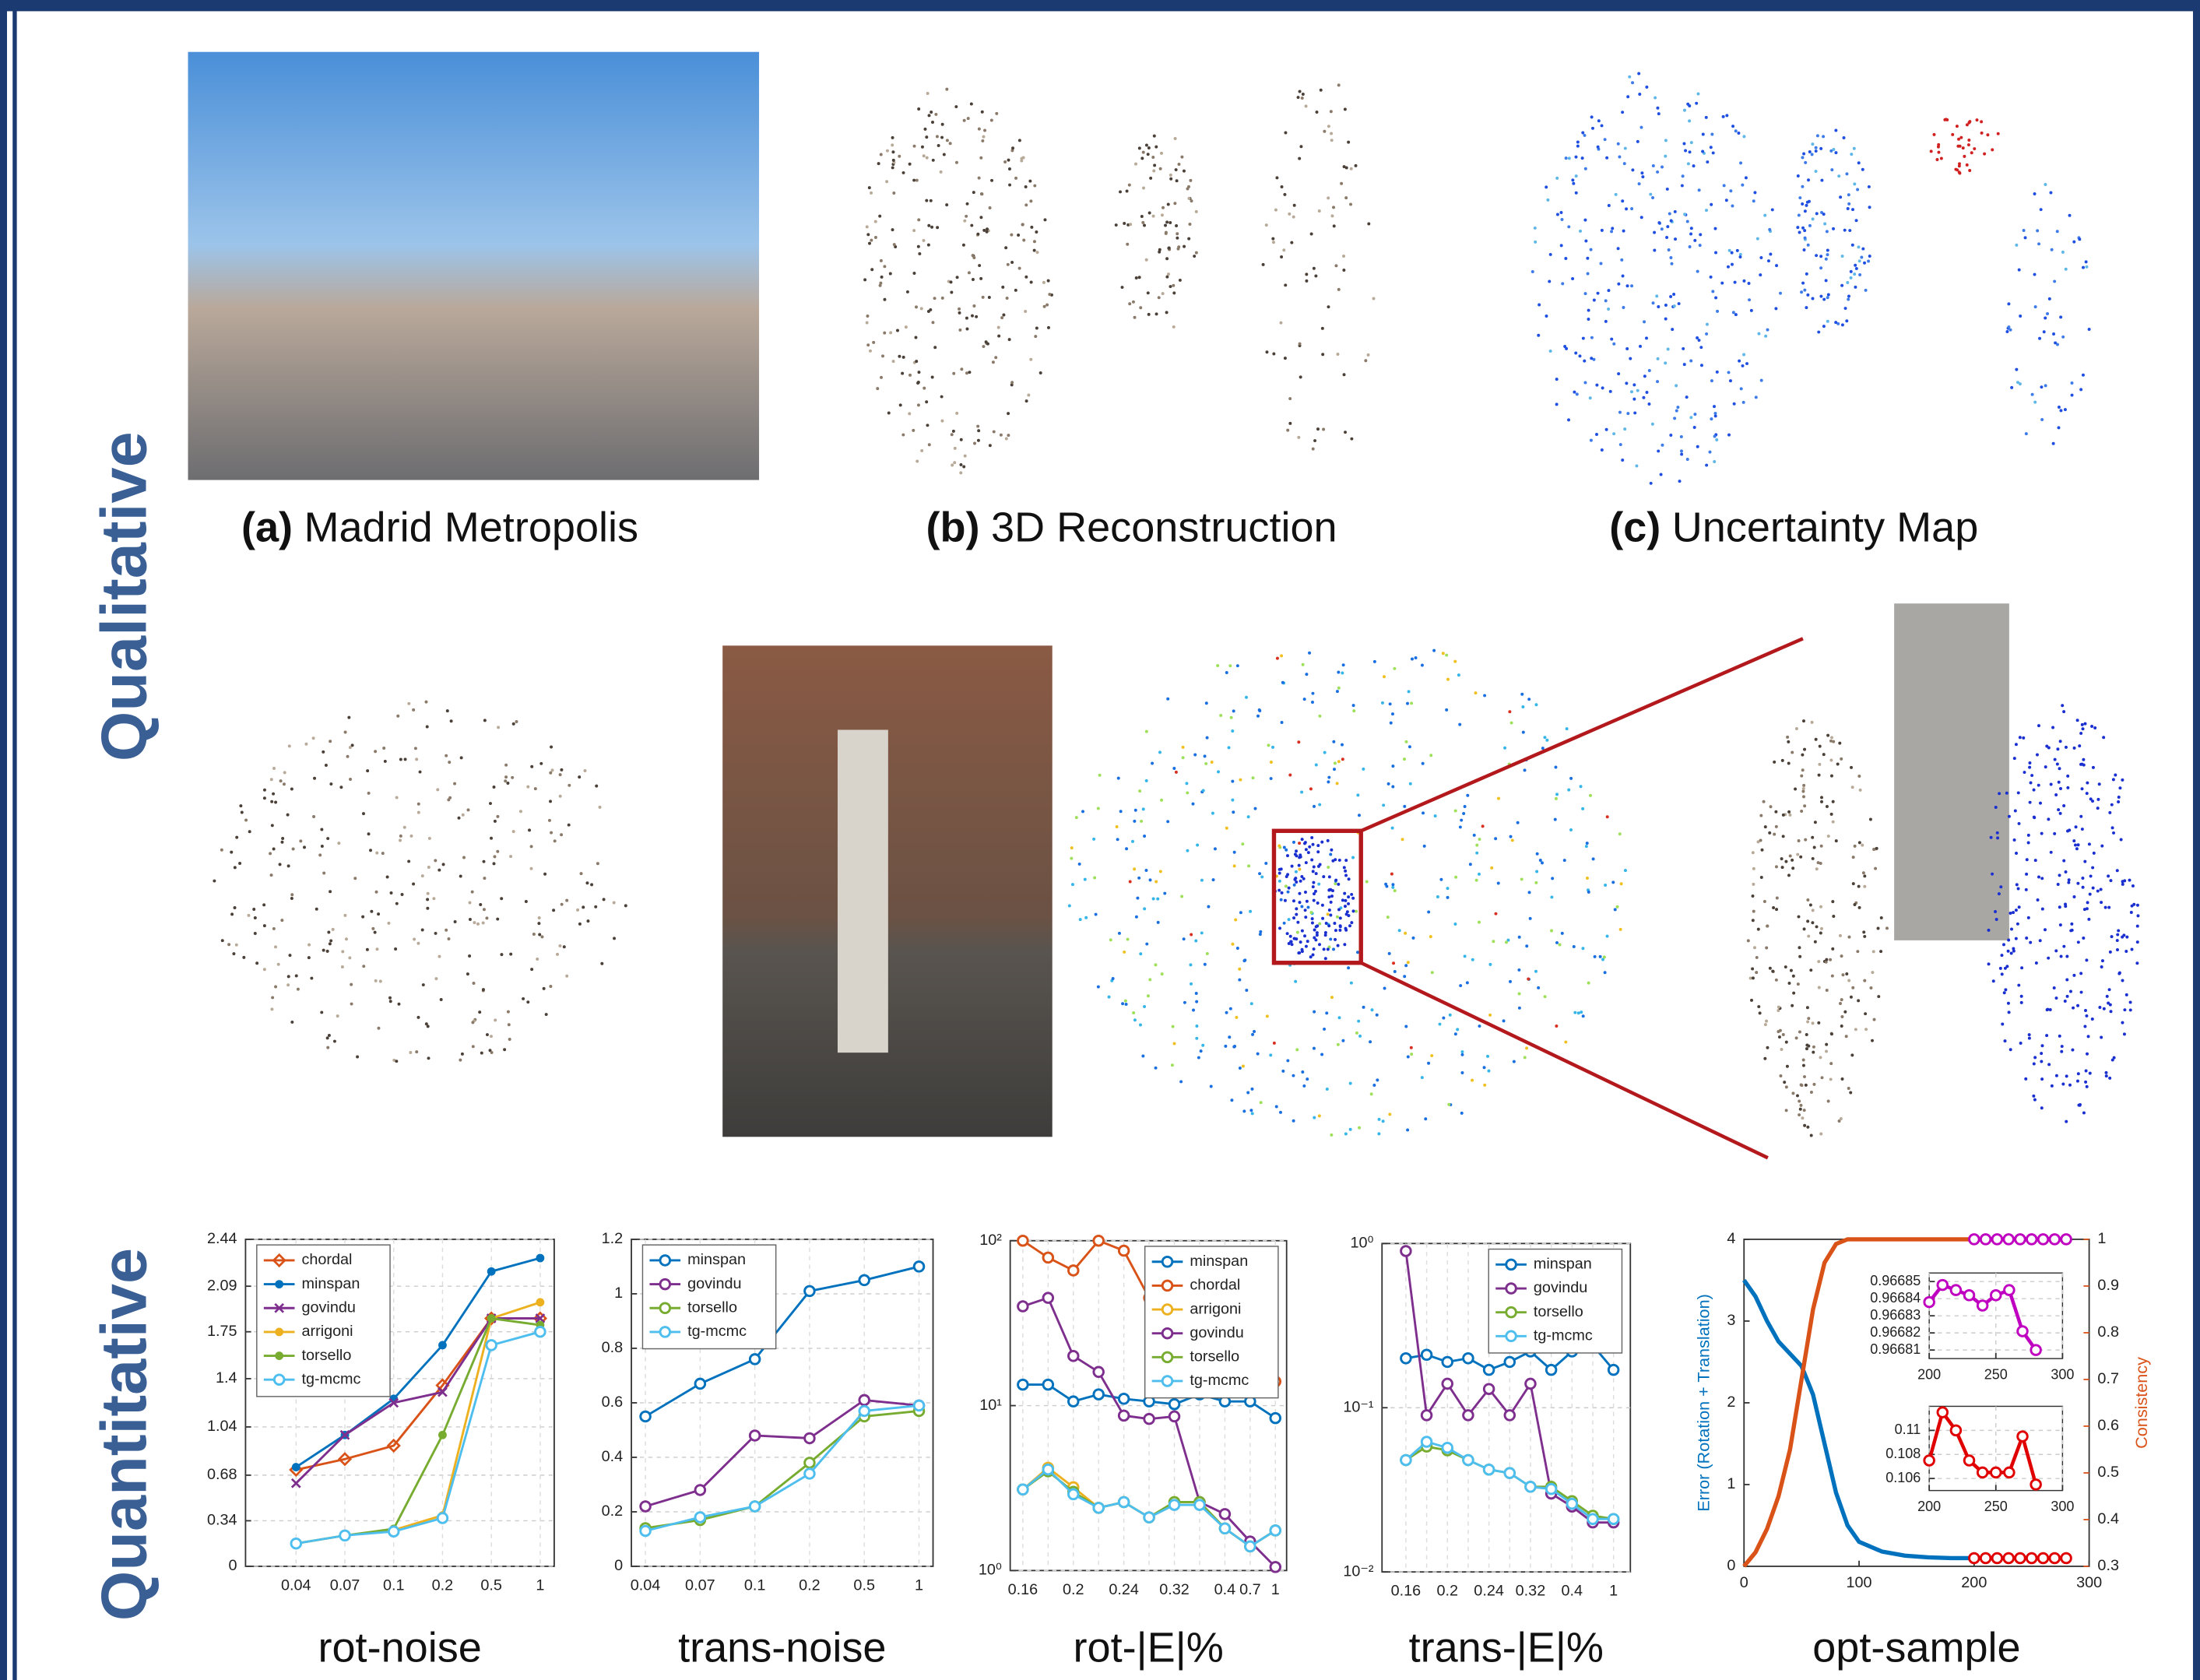  Describe the element at coordinates (1825, 528) in the screenshot. I see `caption-text: Uncertainty Map` at that location.